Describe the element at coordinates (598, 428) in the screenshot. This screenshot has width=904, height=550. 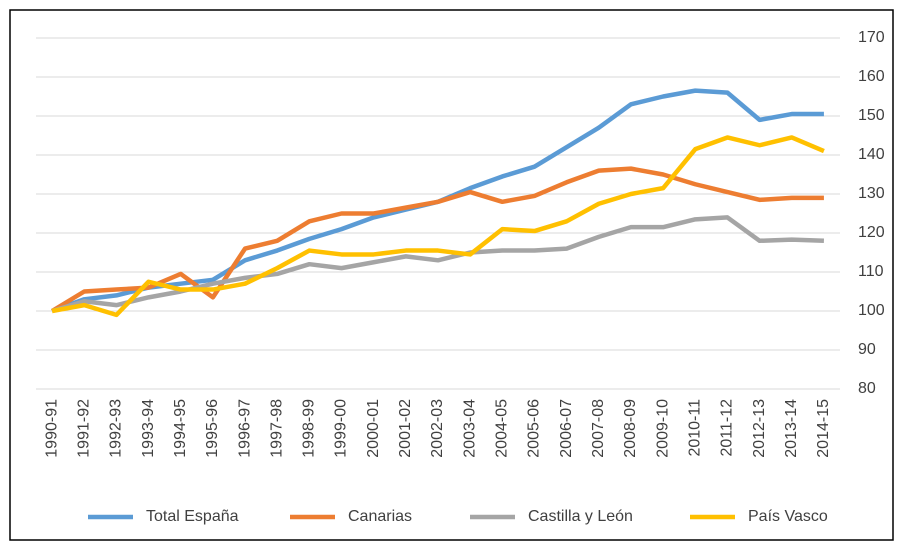
I see `x-tick-label: 2007-08` at that location.